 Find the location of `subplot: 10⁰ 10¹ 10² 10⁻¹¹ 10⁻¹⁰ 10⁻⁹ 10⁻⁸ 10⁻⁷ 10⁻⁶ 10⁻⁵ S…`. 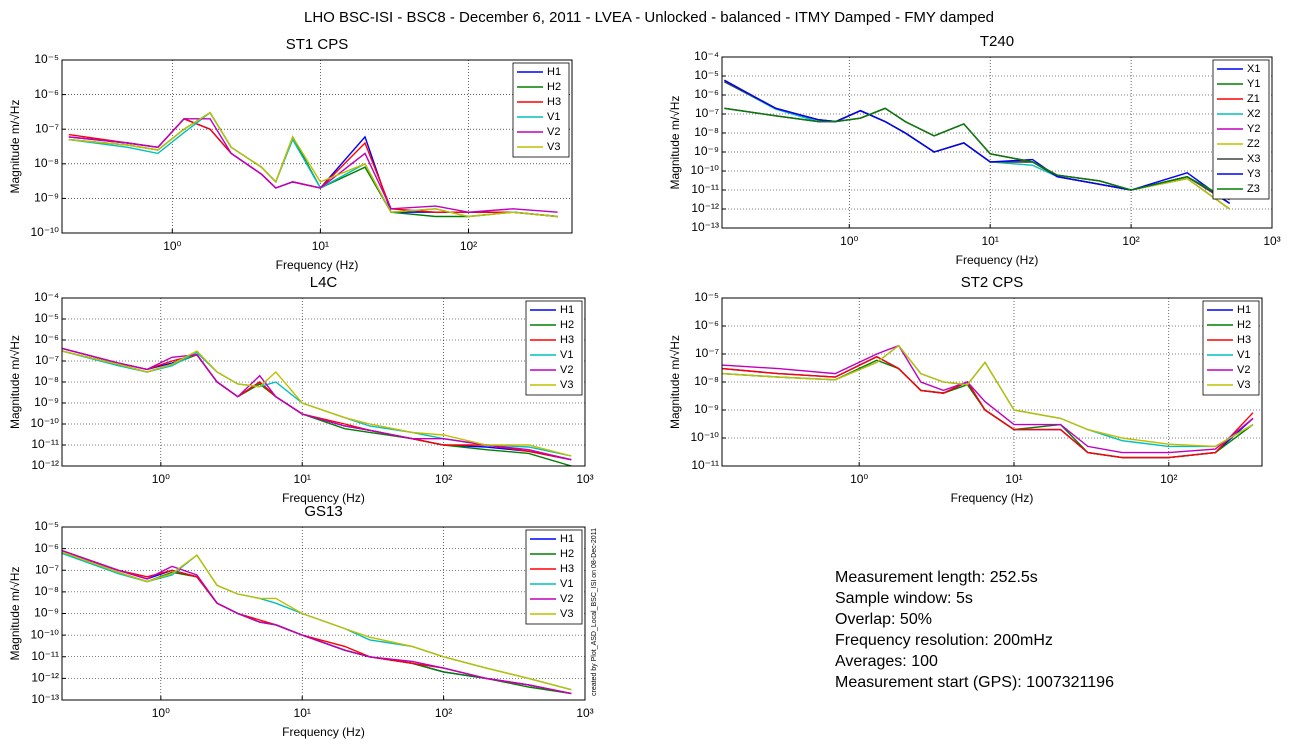

subplot: 10⁰ 10¹ 10² 10⁻¹¹ 10⁻¹⁰ 10⁻⁹ 10⁻⁸ 10⁻⁷ 10⁻⁶ 10⁻⁵ S… is located at coordinates (965, 389).